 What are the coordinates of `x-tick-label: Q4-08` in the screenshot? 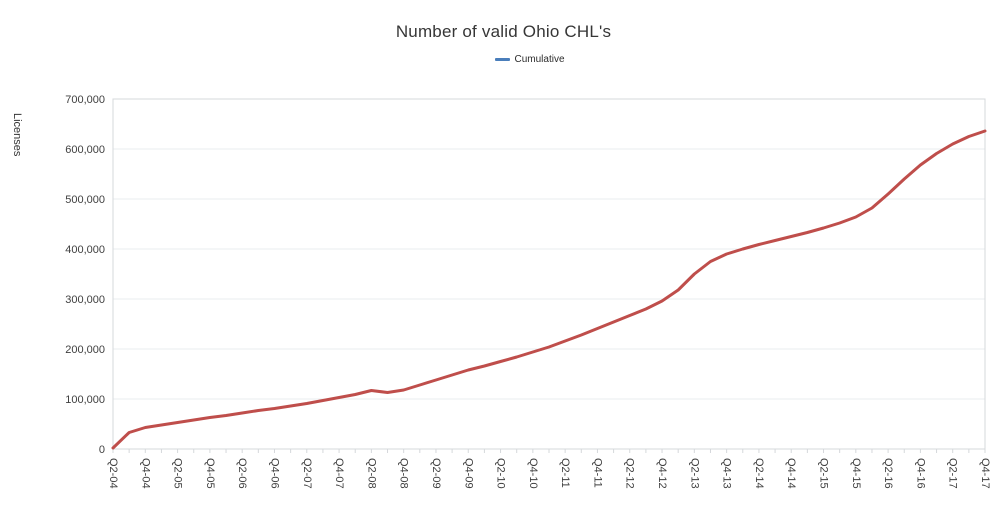 It's located at (404, 473).